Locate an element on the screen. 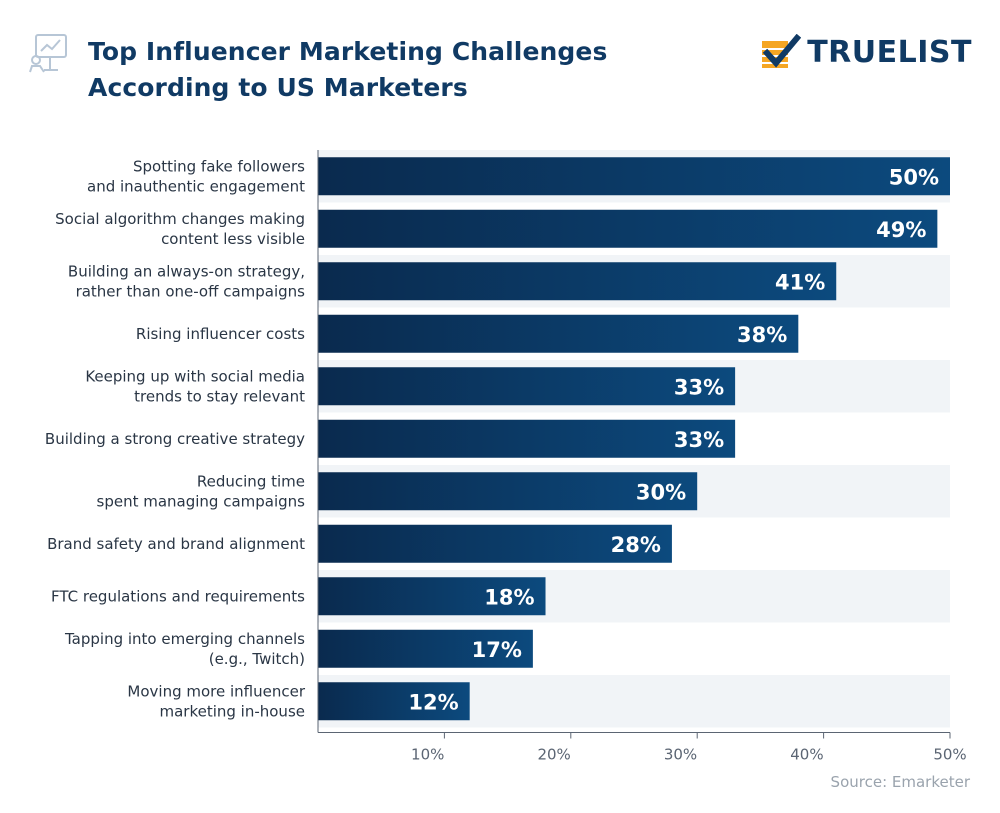 Image resolution: width=1000 pixels, height=813 pixels. category-label-line: Tapping into emerging channels is located at coordinates (184, 639).